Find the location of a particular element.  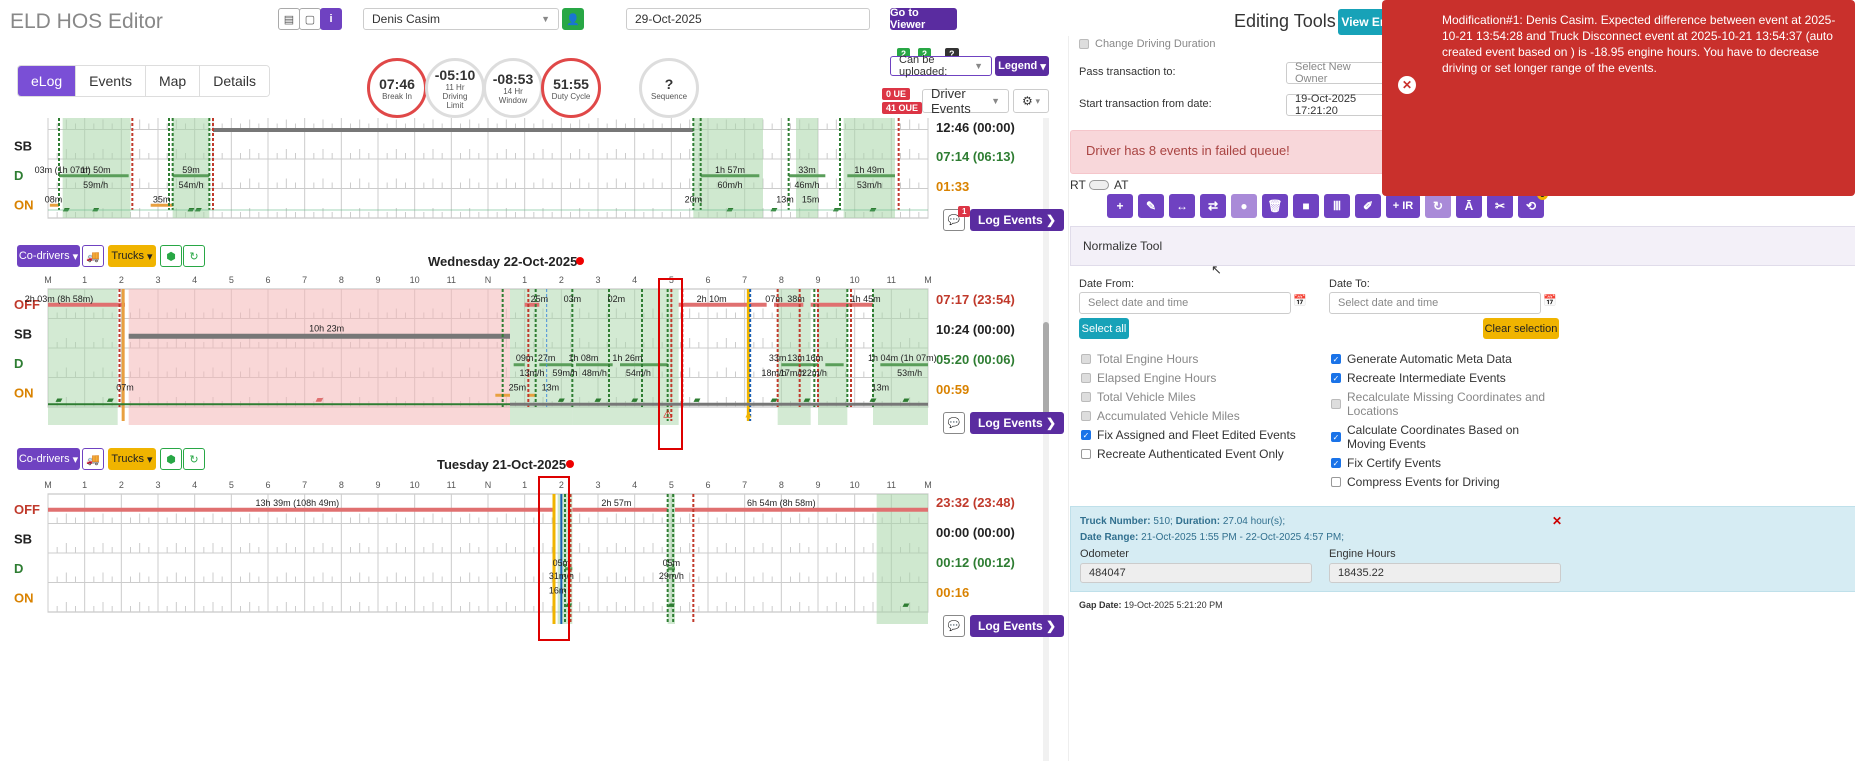

option-checkbox: ✓ Recreate Intermediate Events is located at coordinates (1446, 378).